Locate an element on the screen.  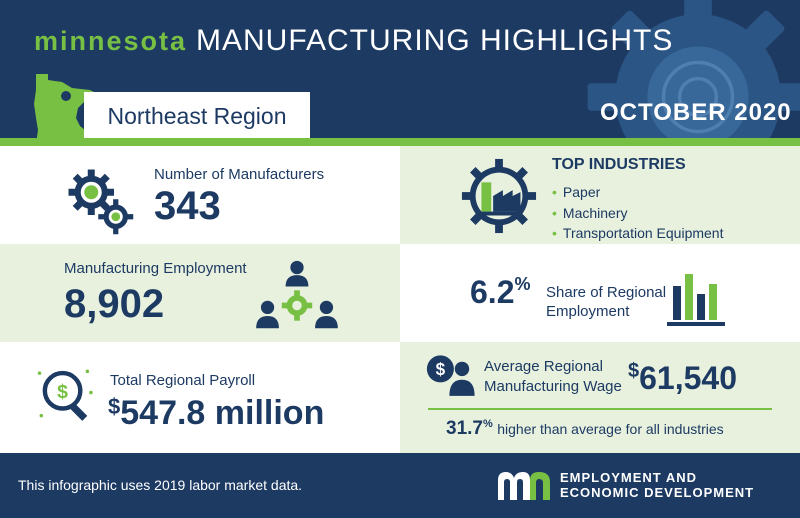
share-value: 6.2% is located at coordinates (500, 292).